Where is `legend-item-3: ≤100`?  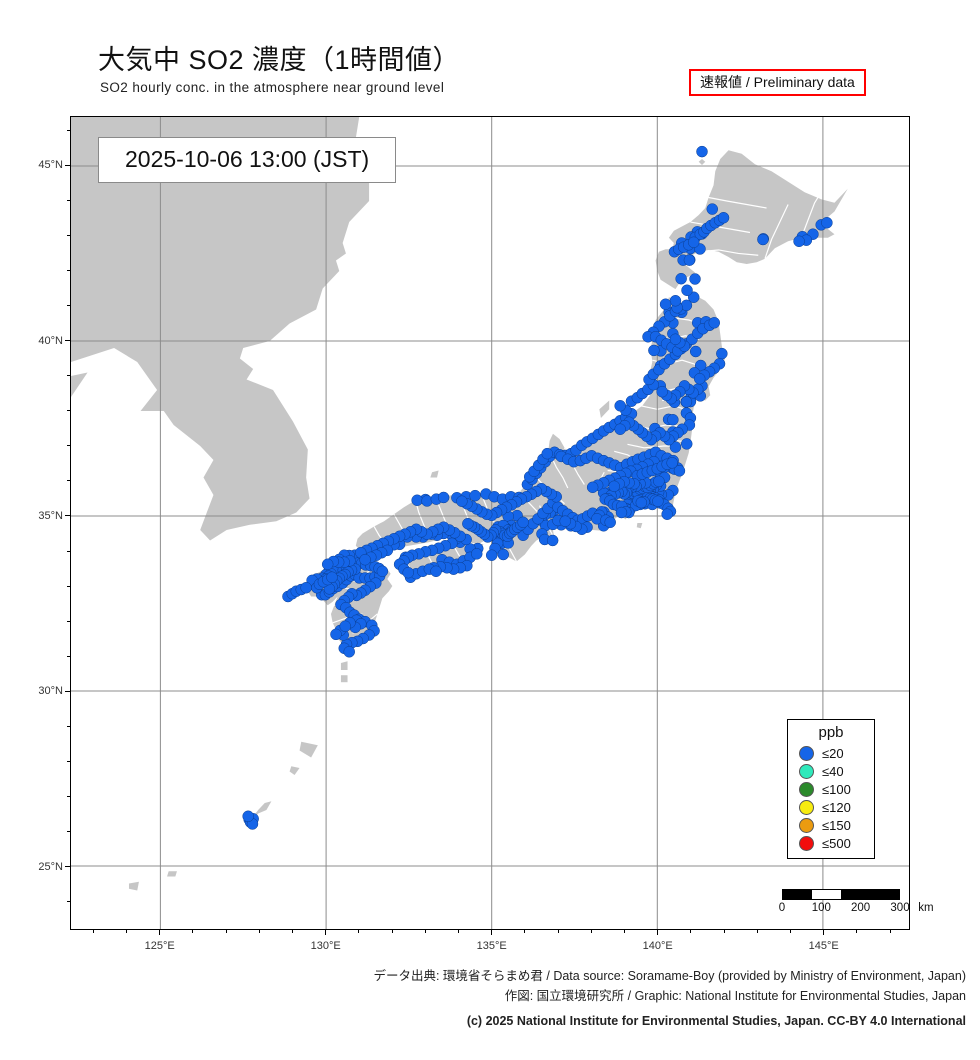
legend-item-3: ≤100 is located at coordinates (831, 789).